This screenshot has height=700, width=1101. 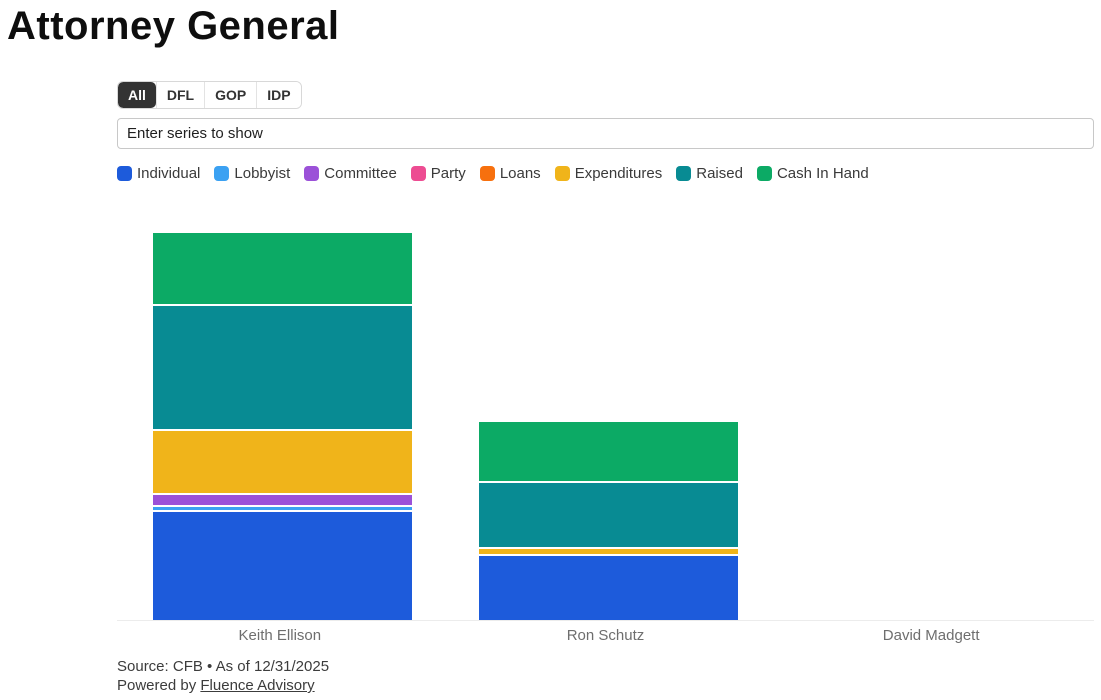 What do you see at coordinates (605, 685) in the screenshot?
I see `powered-by-line: Powered by Fluence Advisory` at bounding box center [605, 685].